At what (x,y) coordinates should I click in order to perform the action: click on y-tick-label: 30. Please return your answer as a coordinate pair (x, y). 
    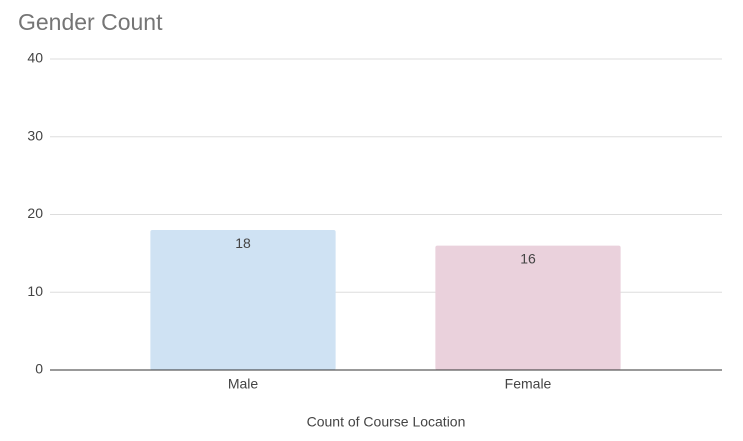
    Looking at the image, I should click on (35, 135).